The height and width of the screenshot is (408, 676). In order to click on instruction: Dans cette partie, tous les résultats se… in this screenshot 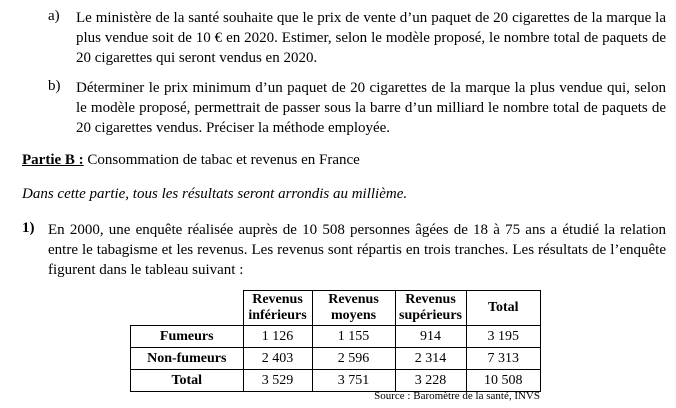, I will do `click(215, 194)`.